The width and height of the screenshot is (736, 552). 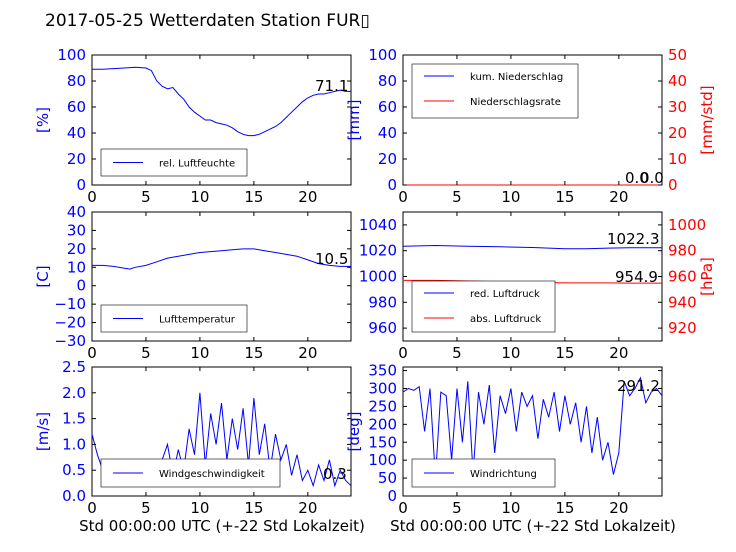 I want to click on pressure-legend-label-0: red. Luftdruck, so click(x=505, y=294).